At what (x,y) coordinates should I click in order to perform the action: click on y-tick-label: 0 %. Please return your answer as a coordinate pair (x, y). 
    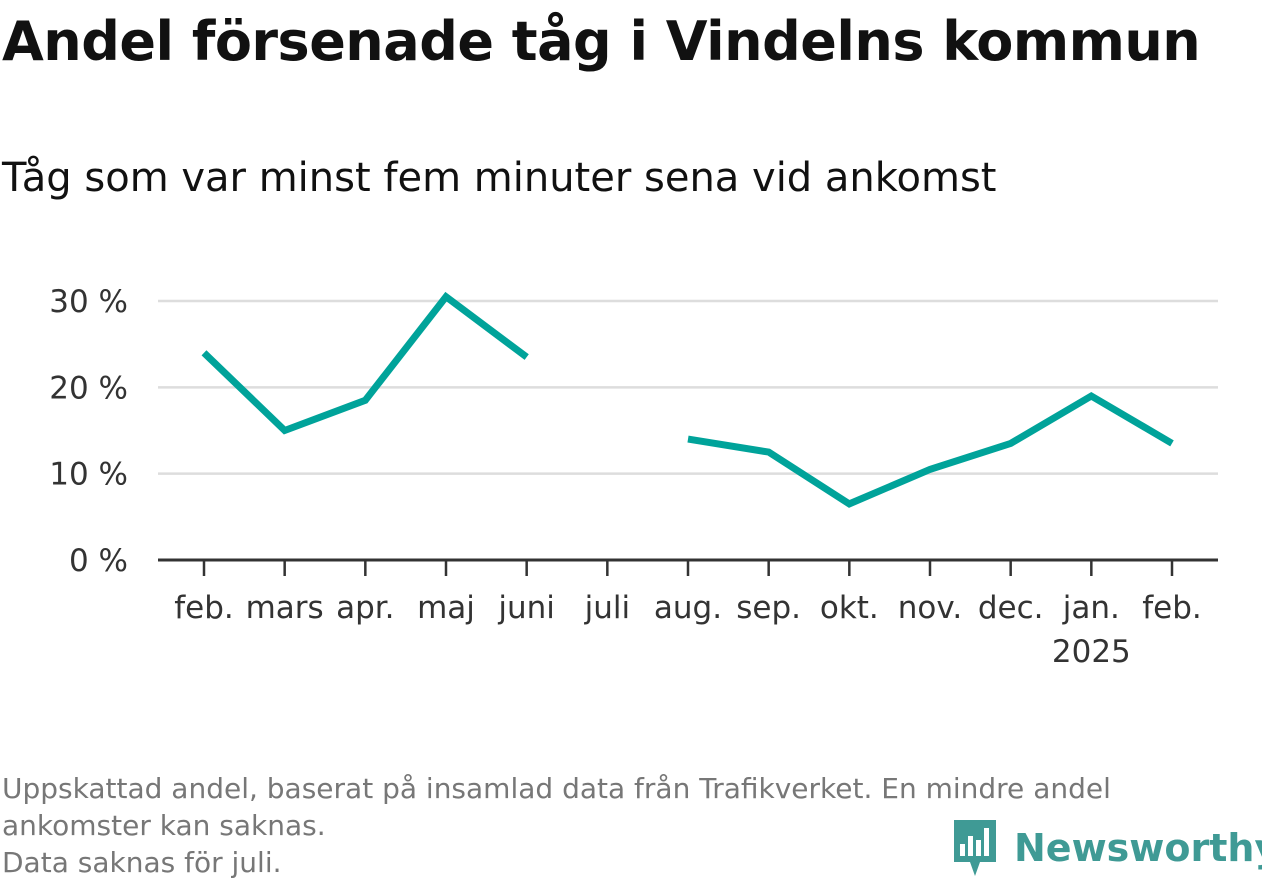
    Looking at the image, I should click on (98, 561).